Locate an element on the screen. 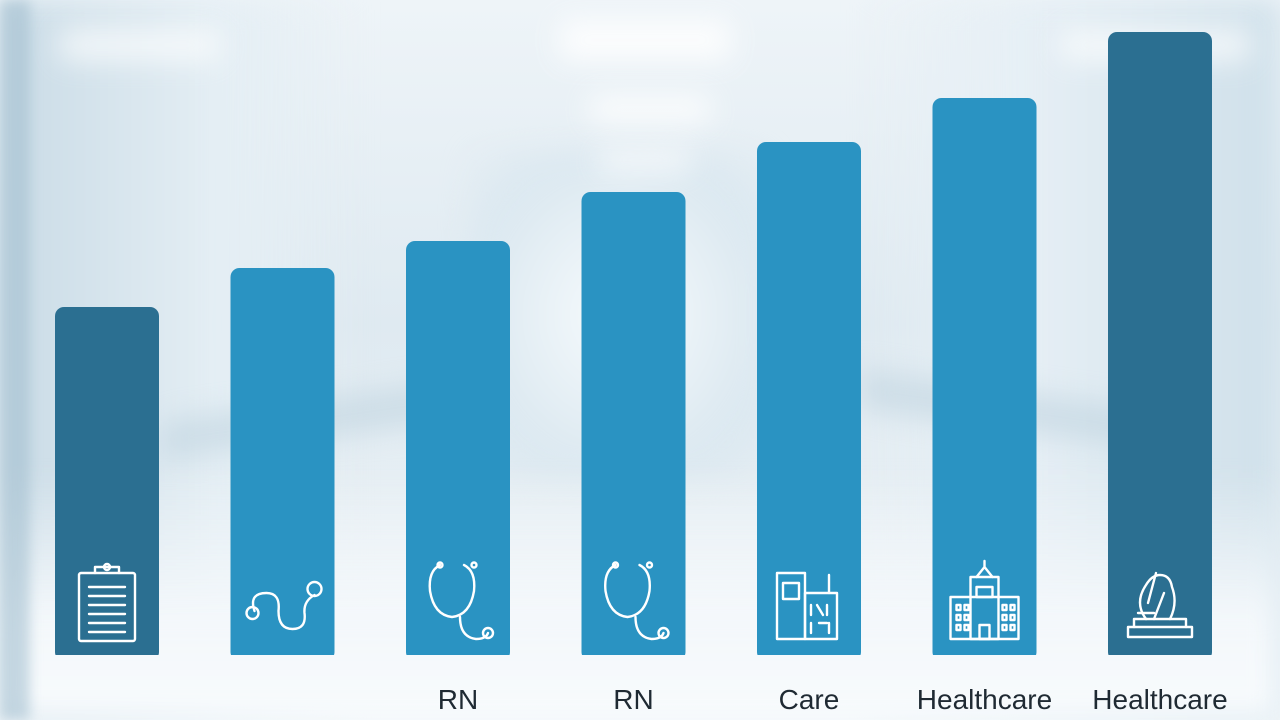 Image resolution: width=1280 pixels, height=720 pixels. hospital-building-icon is located at coordinates (984, 600).